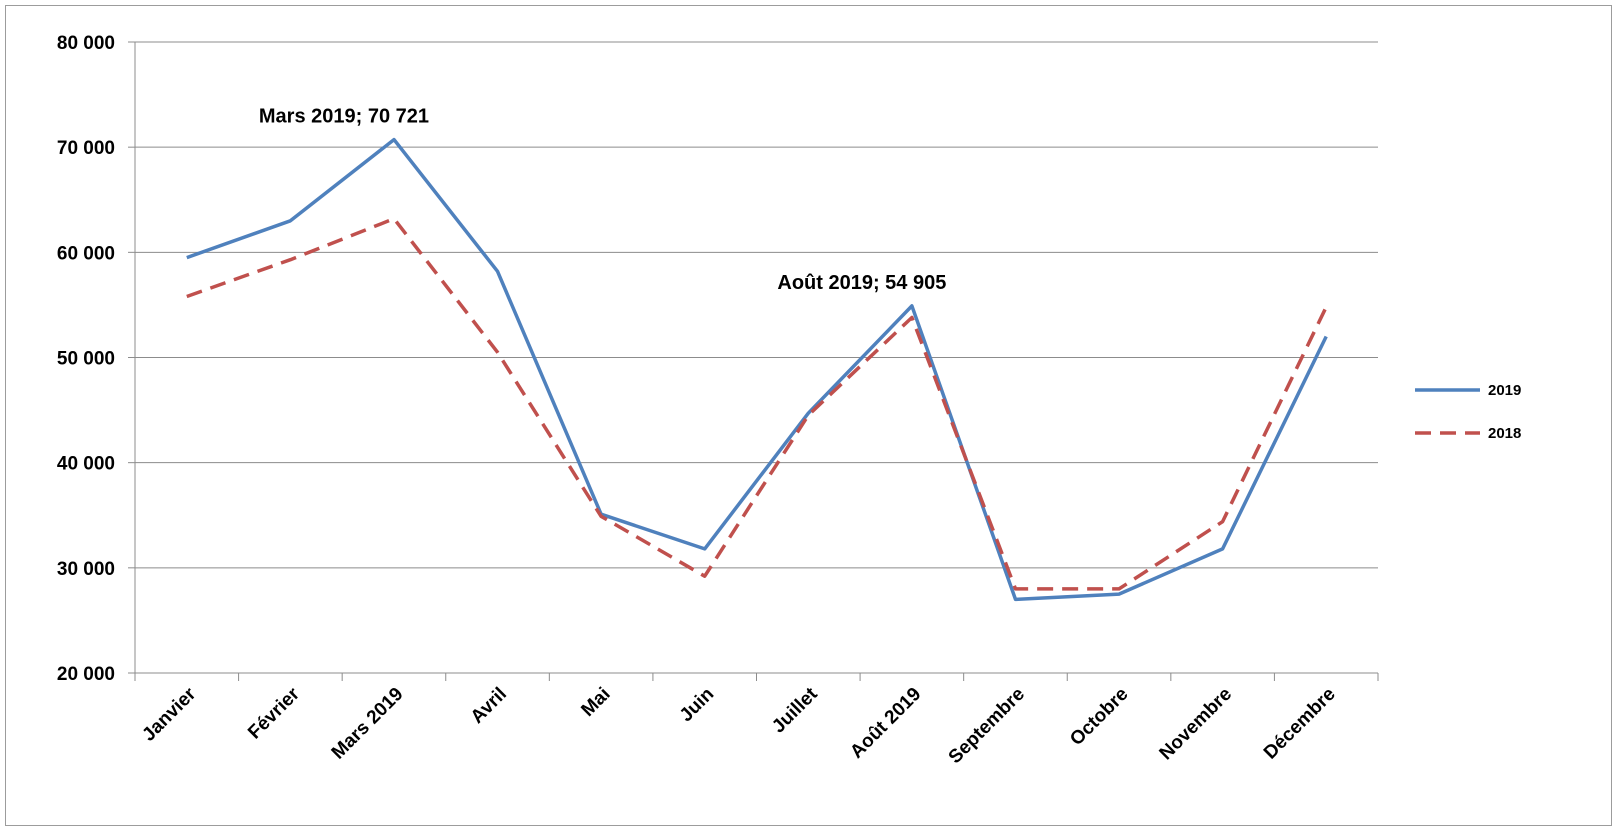 This screenshot has height=833, width=1619. I want to click on y-tick-label: 50 000, so click(86, 359).